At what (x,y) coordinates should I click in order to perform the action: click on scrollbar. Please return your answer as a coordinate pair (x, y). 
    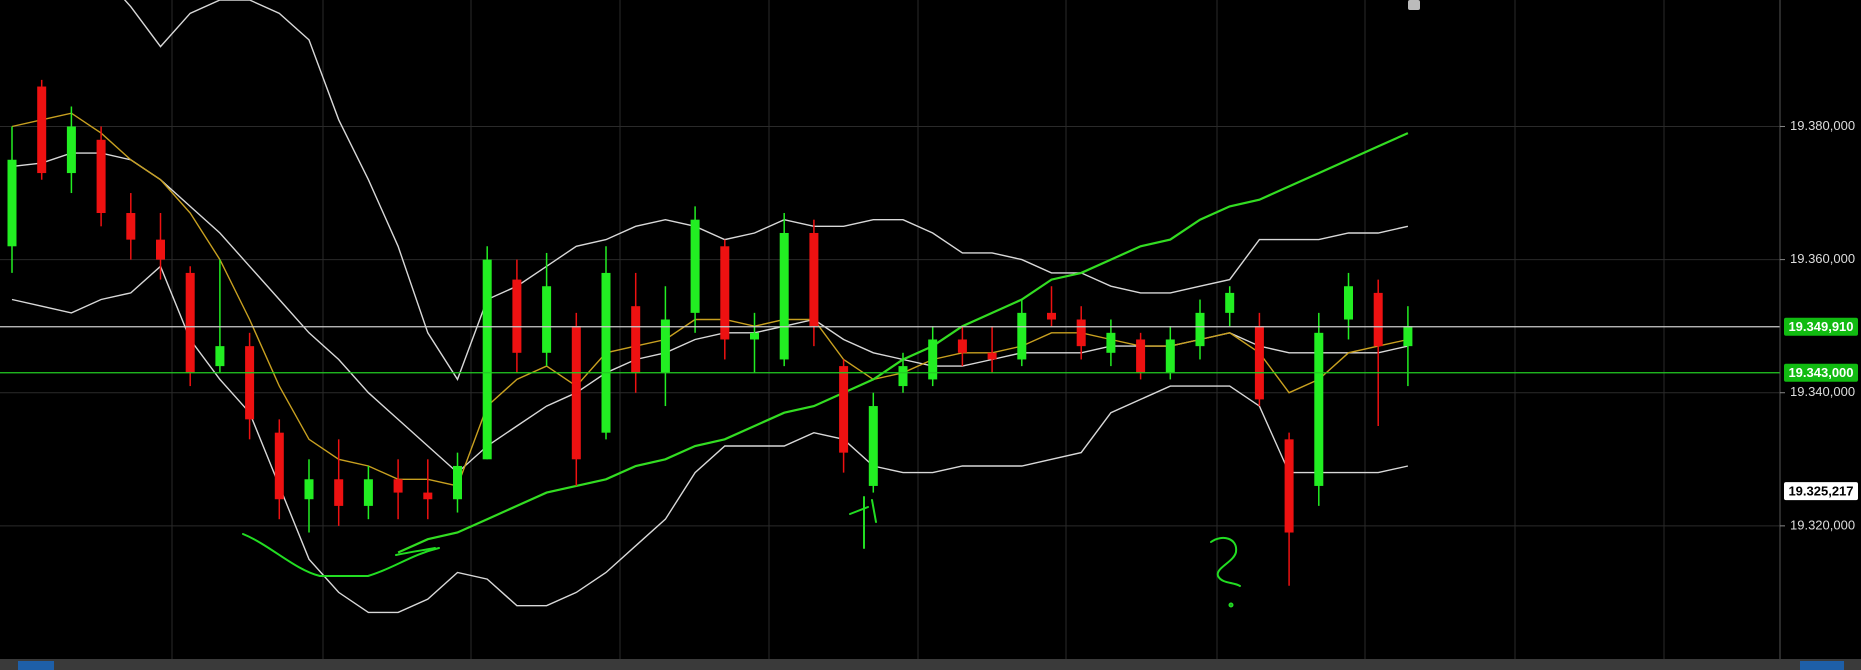
    Looking at the image, I should click on (930, 664).